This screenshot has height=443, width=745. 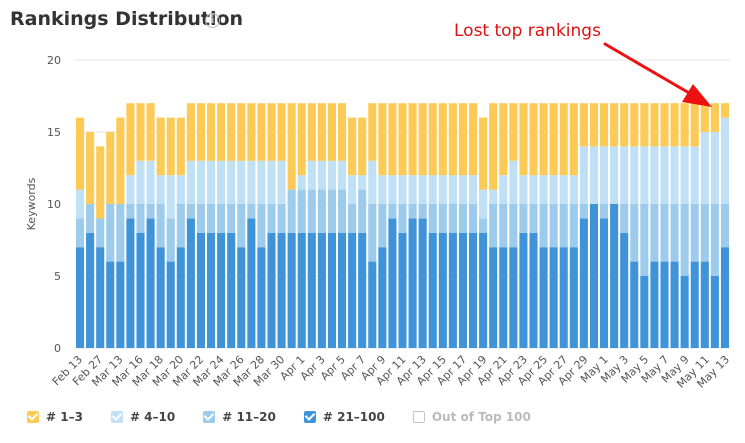 What do you see at coordinates (54, 60) in the screenshot?
I see `y-tick-label: 20` at bounding box center [54, 60].